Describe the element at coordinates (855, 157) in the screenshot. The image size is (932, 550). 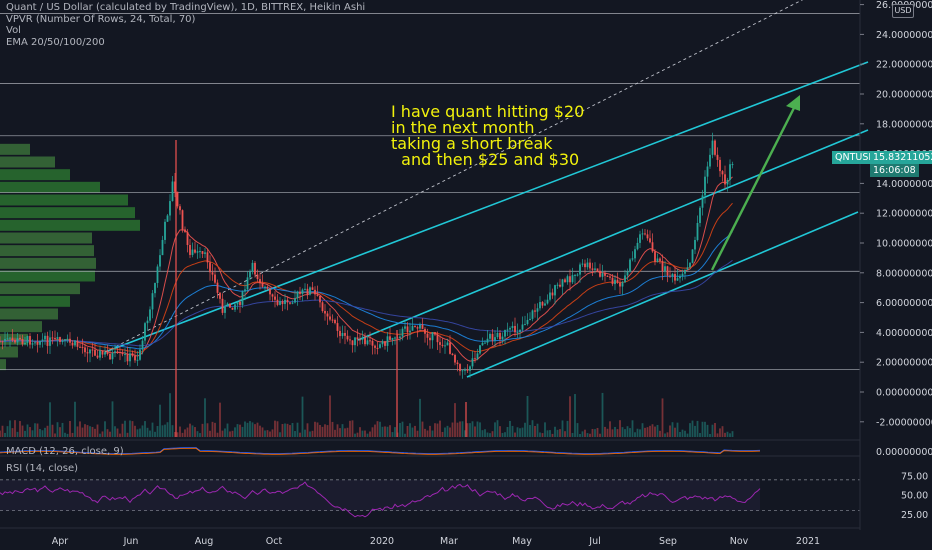
I see `symbol-label: QNTUSD` at that location.